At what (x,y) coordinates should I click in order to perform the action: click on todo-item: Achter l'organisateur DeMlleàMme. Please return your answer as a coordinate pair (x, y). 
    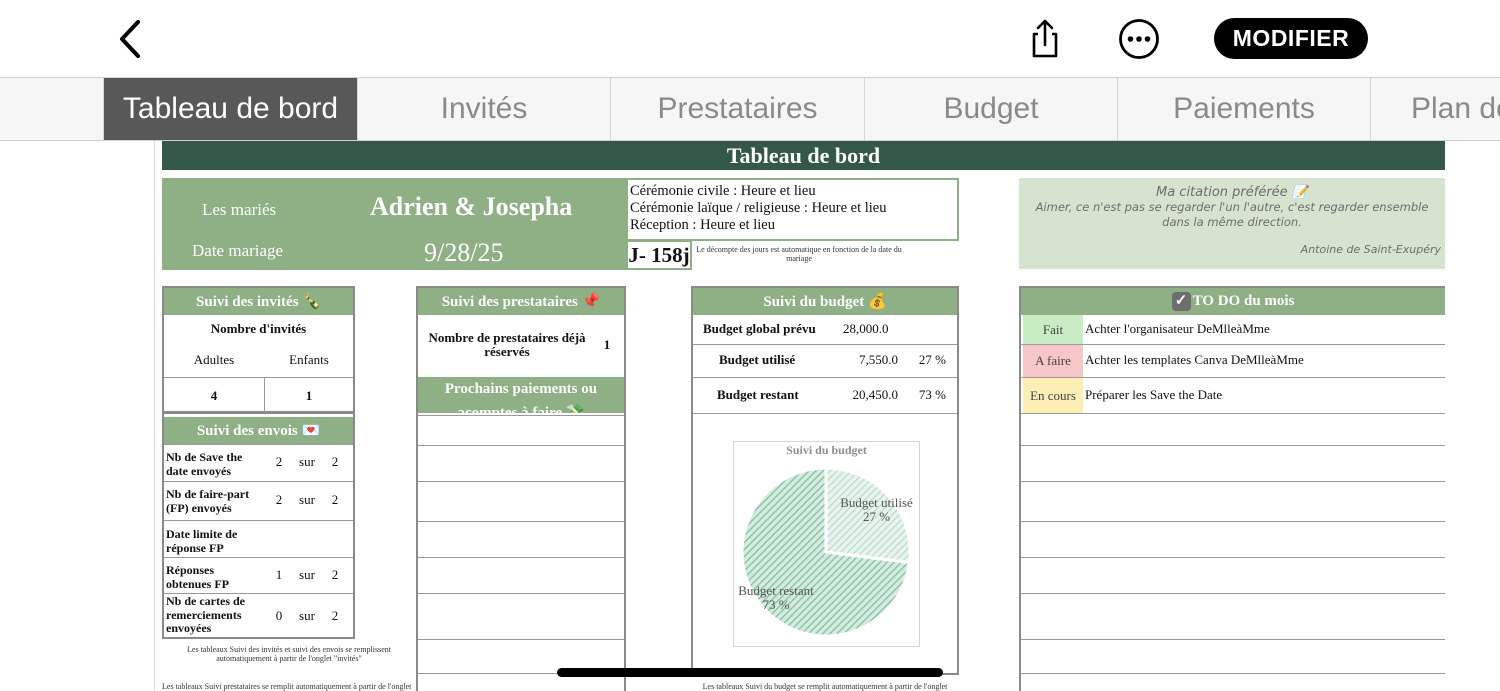
    Looking at the image, I should click on (1177, 328).